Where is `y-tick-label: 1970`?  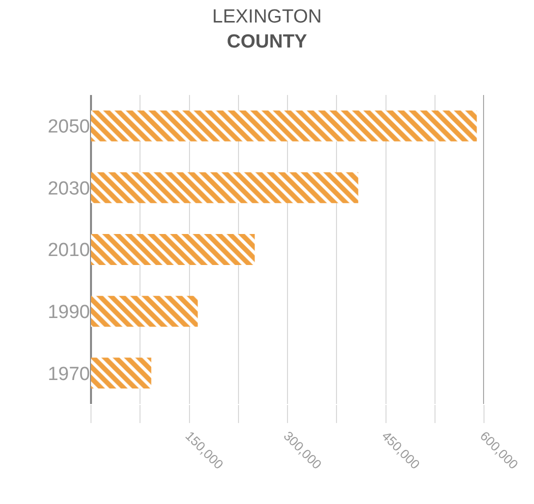
y-tick-label: 1970 is located at coordinates (69, 374).